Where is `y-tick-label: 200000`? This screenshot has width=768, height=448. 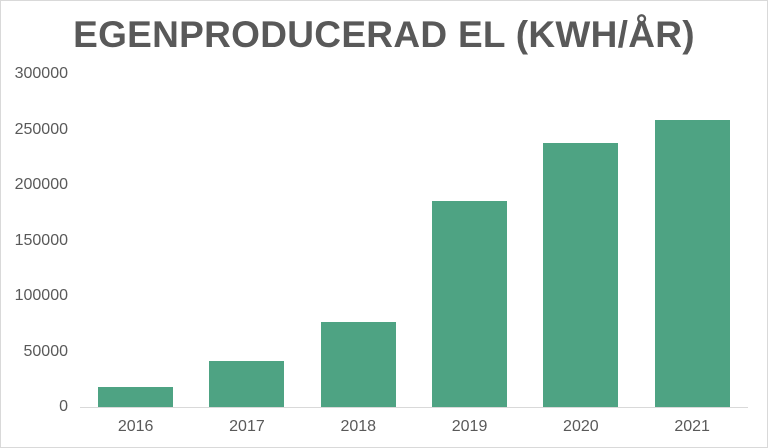
y-tick-label: 200000 is located at coordinates (41, 184).